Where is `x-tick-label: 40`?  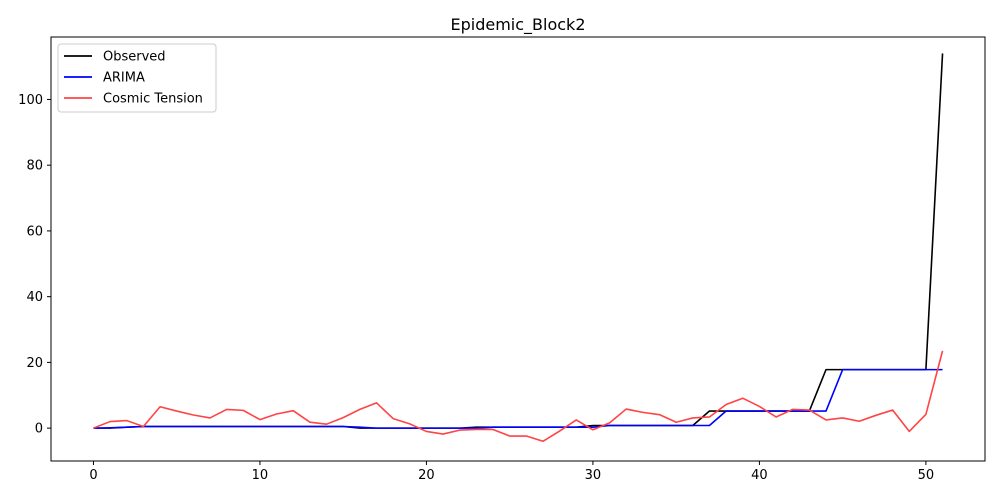
x-tick-label: 40 is located at coordinates (759, 475).